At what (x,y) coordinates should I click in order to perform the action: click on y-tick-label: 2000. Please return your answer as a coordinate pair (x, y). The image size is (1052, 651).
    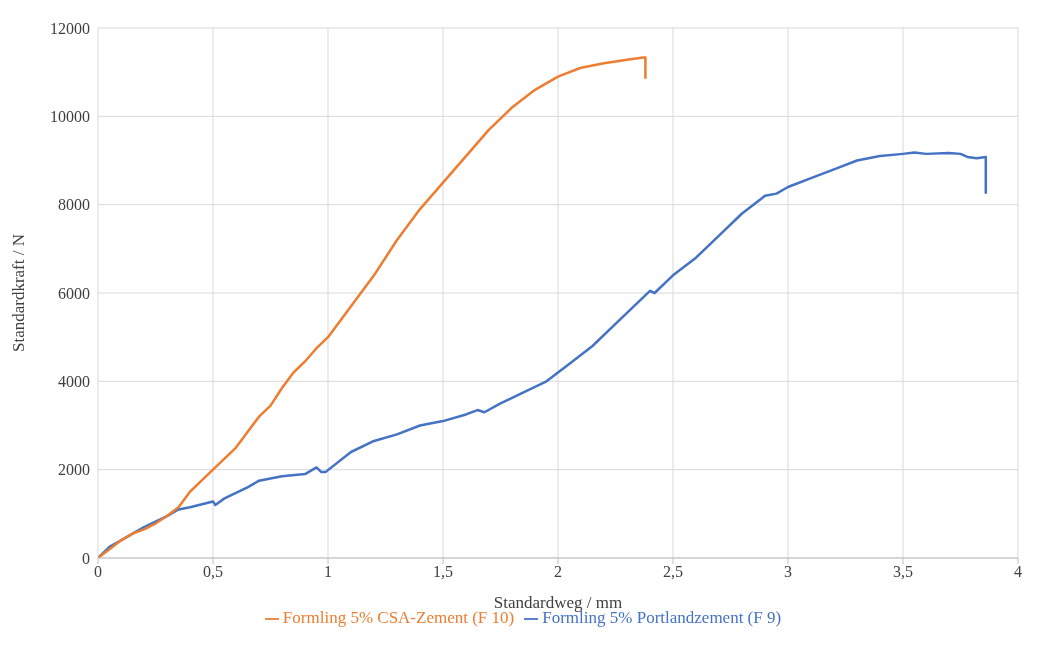
    Looking at the image, I should click on (74, 470).